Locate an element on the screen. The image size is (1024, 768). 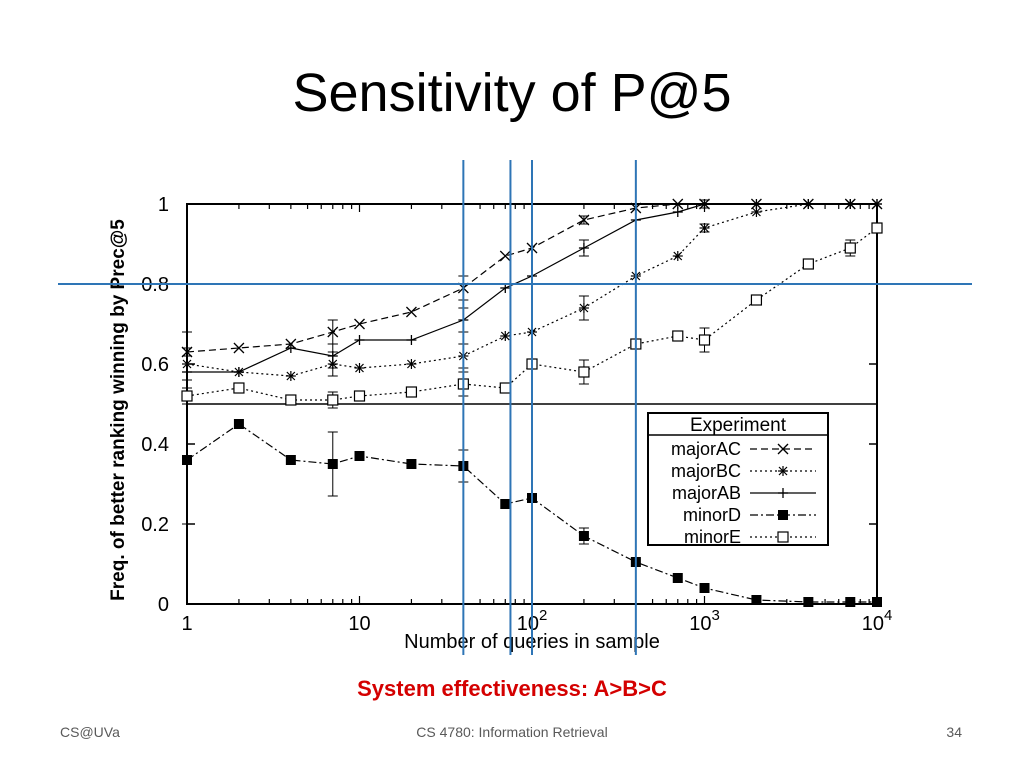
x-tick-label: 1 is located at coordinates (186, 624).